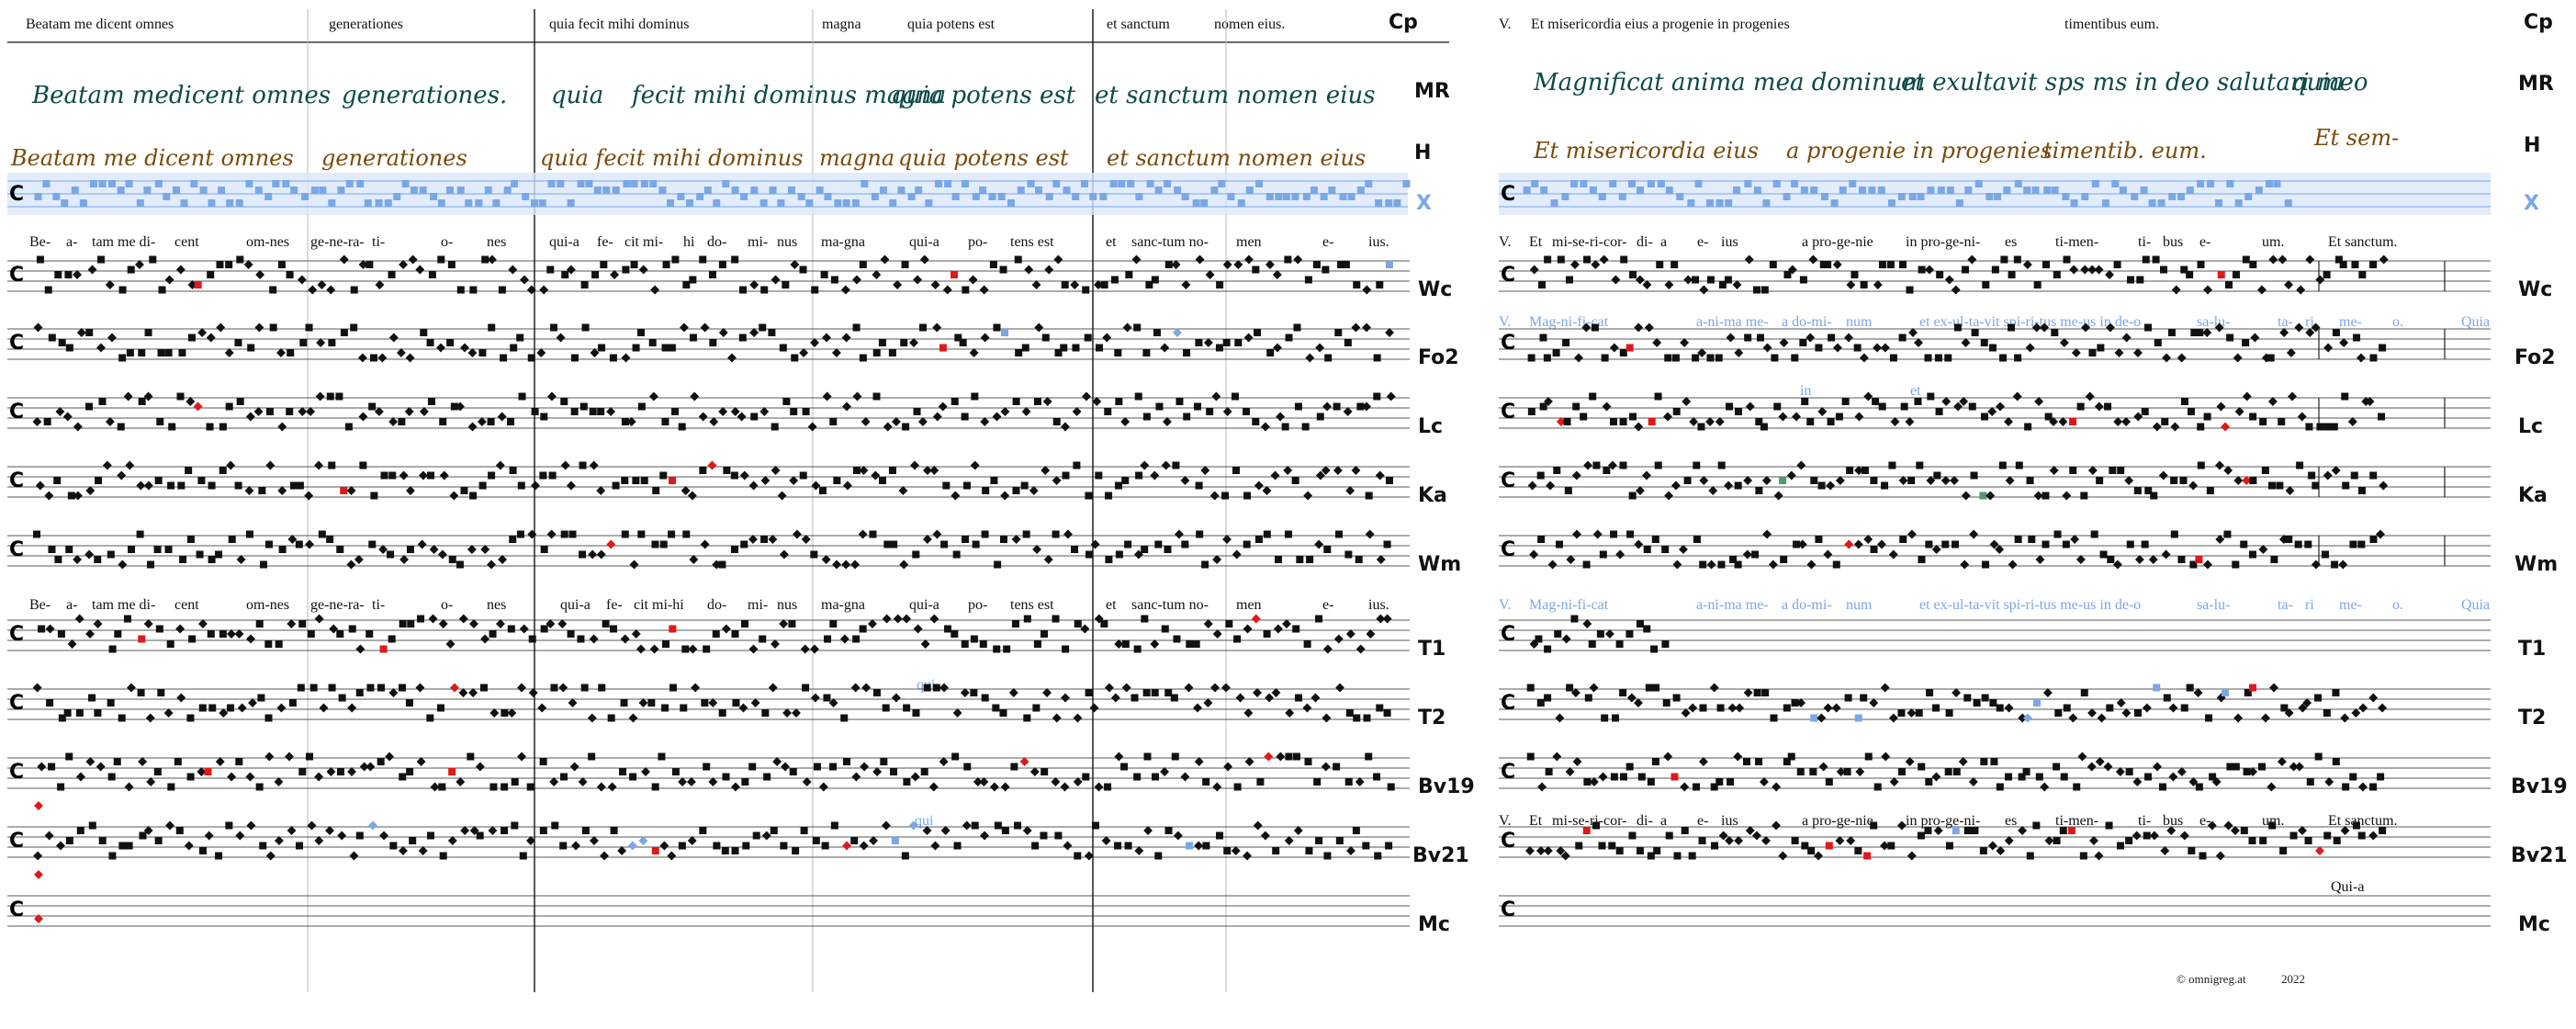  Describe the element at coordinates (1505, 24) in the screenshot. I see `header-text: V.` at that location.